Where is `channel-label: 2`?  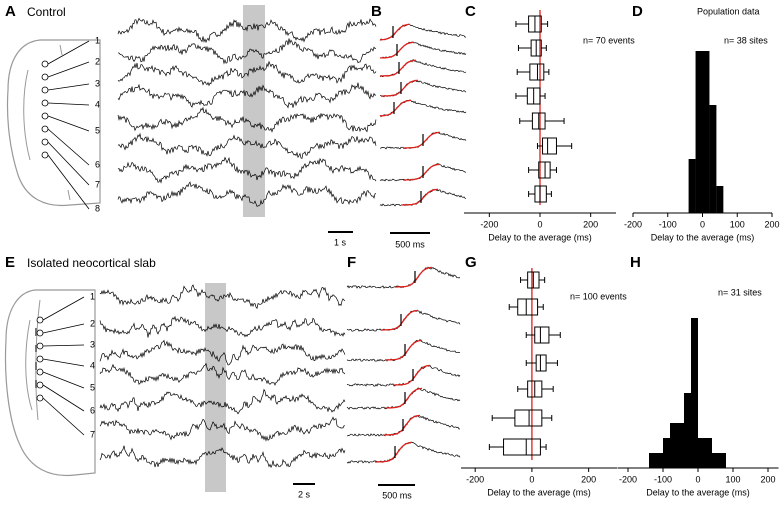
channel-label: 2 is located at coordinates (92, 323).